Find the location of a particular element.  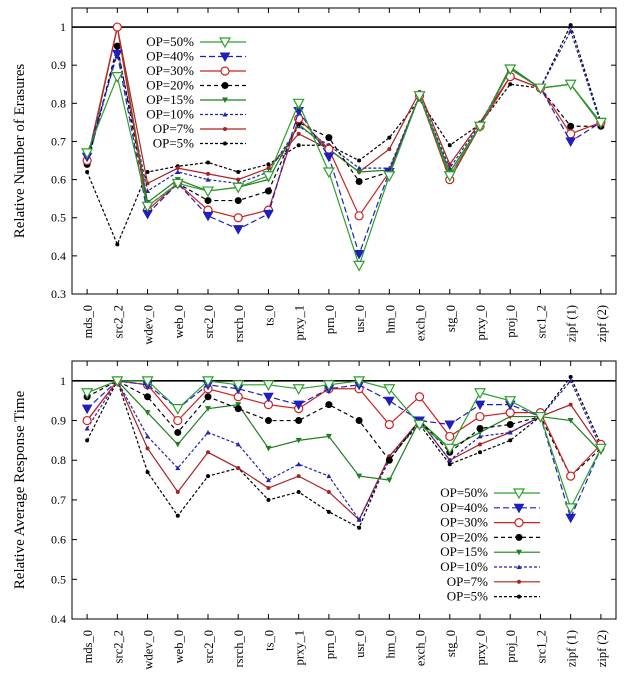

x-tick-label: stg_0 is located at coordinates (451, 318).